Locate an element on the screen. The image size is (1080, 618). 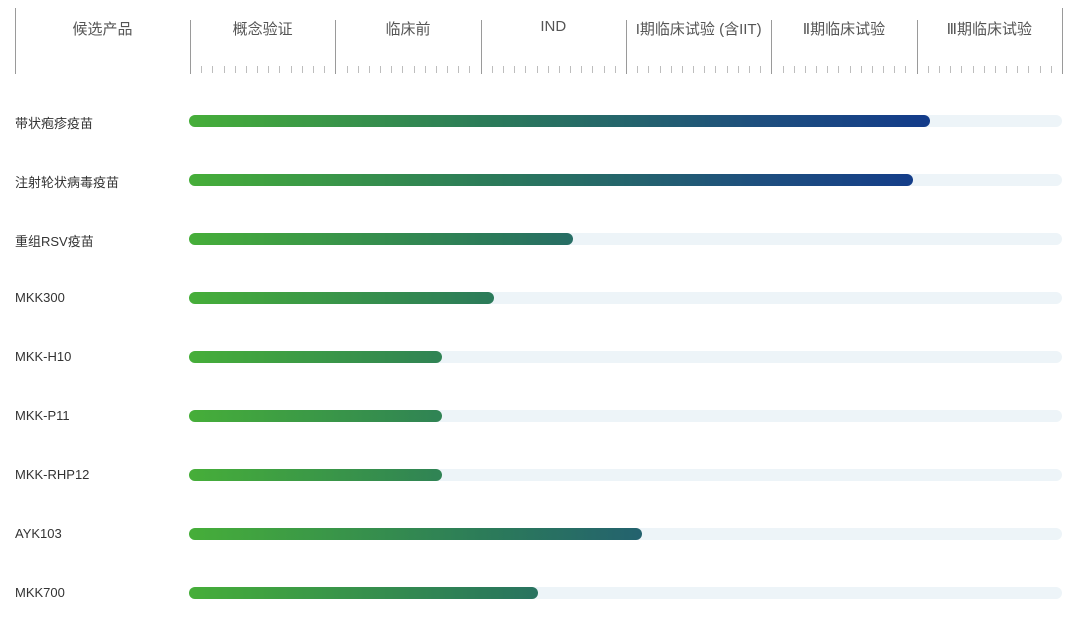
stage-header: IND is located at coordinates (553, 26).